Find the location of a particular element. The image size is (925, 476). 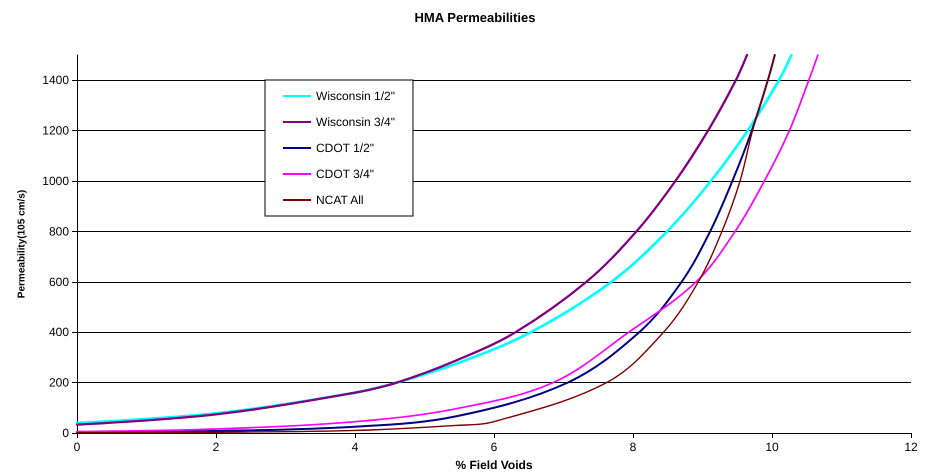

legend-label: CDOT 3/4" is located at coordinates (345, 174).